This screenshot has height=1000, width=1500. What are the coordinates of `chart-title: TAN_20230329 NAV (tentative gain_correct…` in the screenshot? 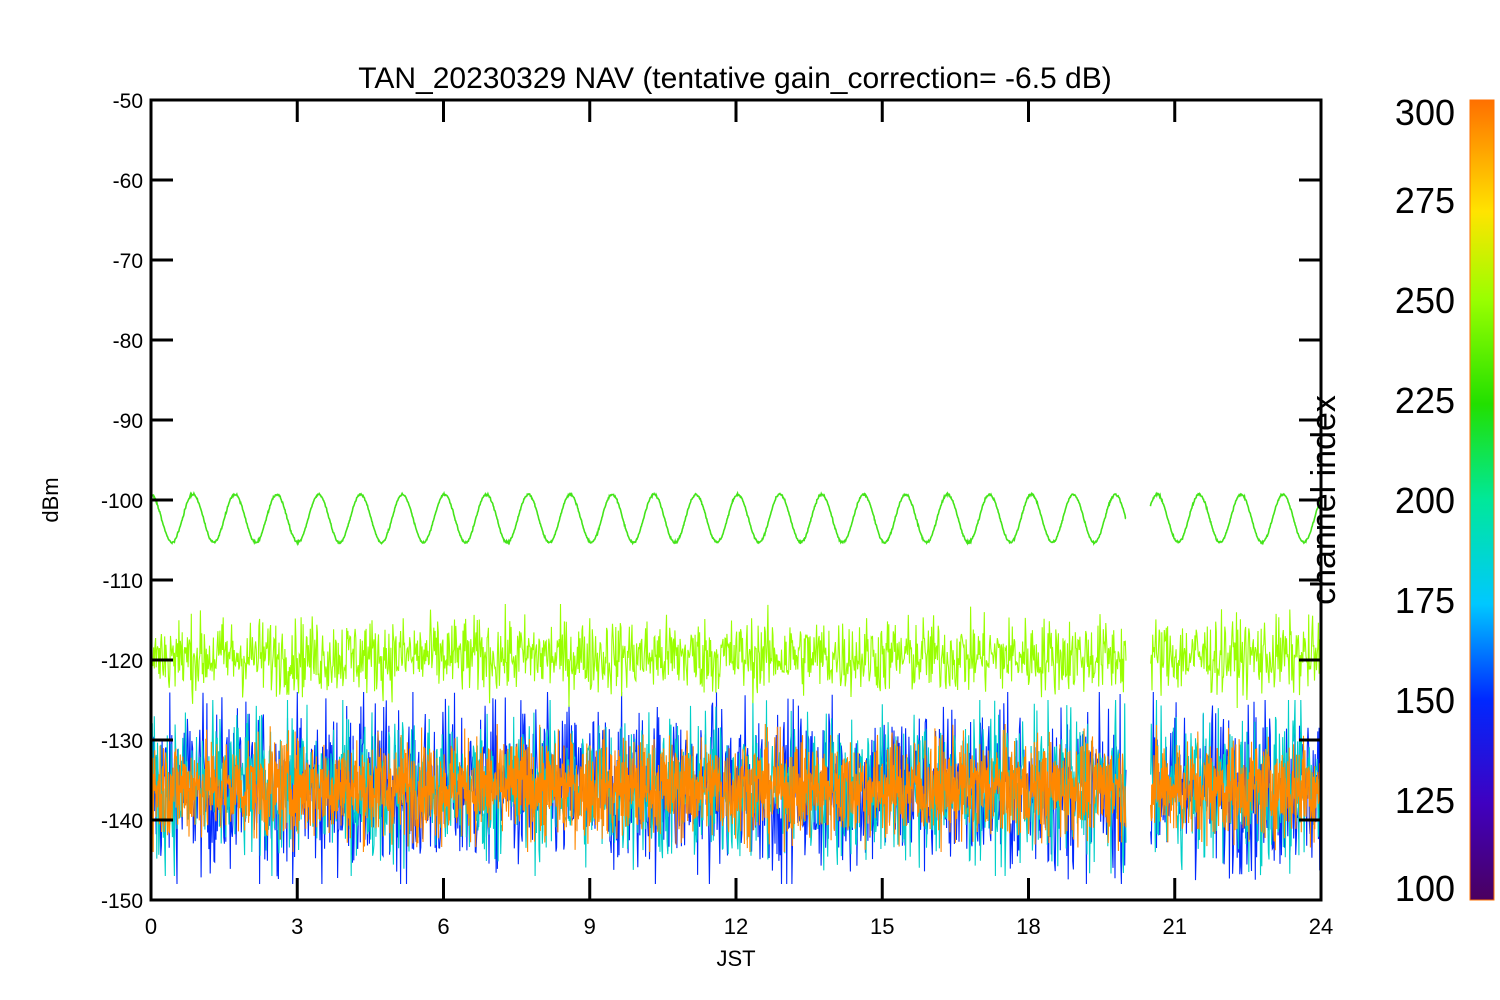 It's located at (735, 78).